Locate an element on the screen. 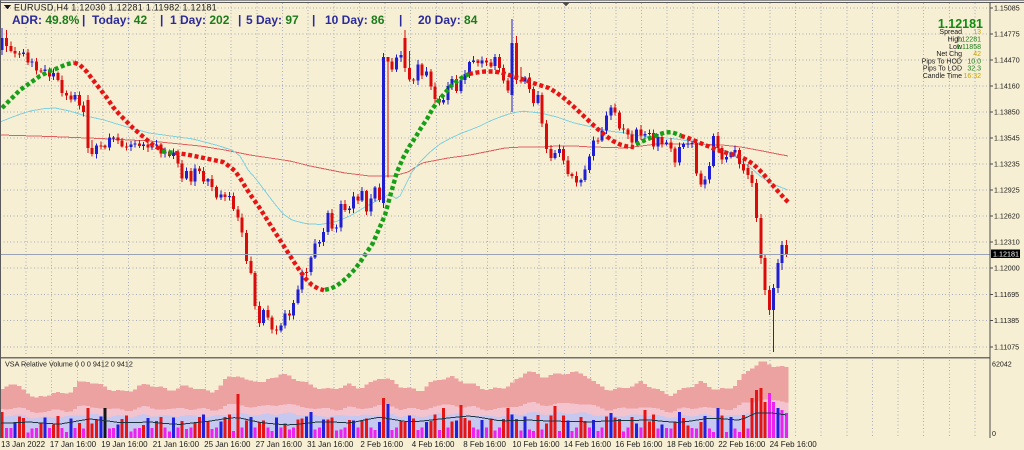  svg-text: 1.14160 is located at coordinates (1007, 87).